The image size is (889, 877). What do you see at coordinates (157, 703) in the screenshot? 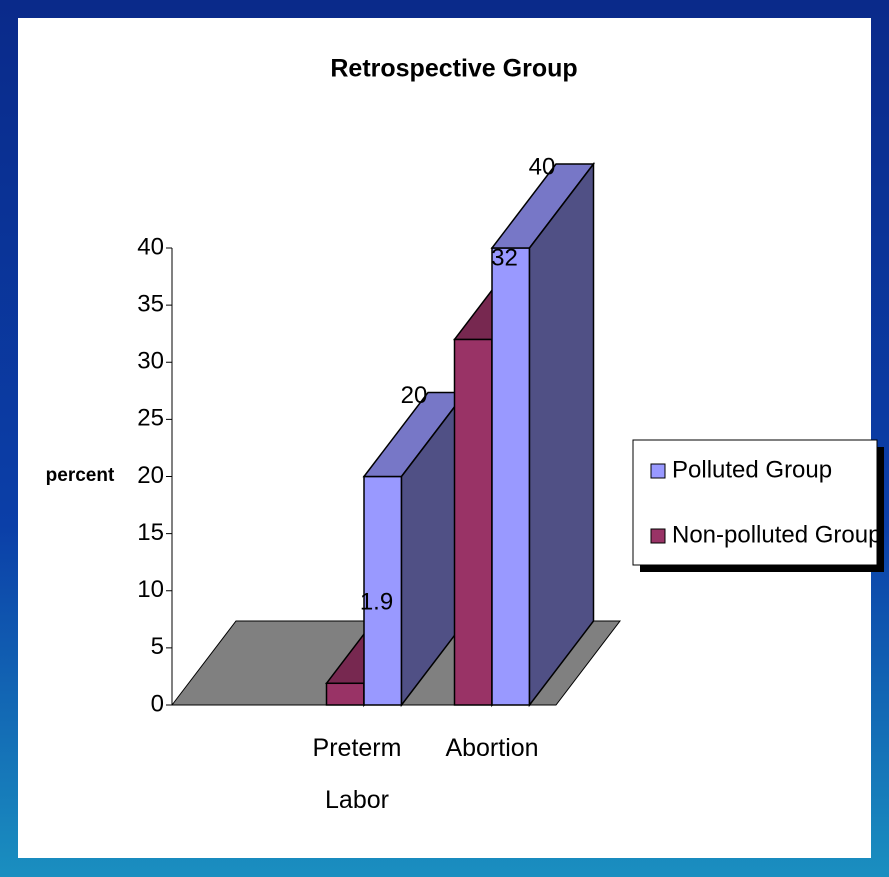
I see `y-tick-label: 0` at bounding box center [157, 703].